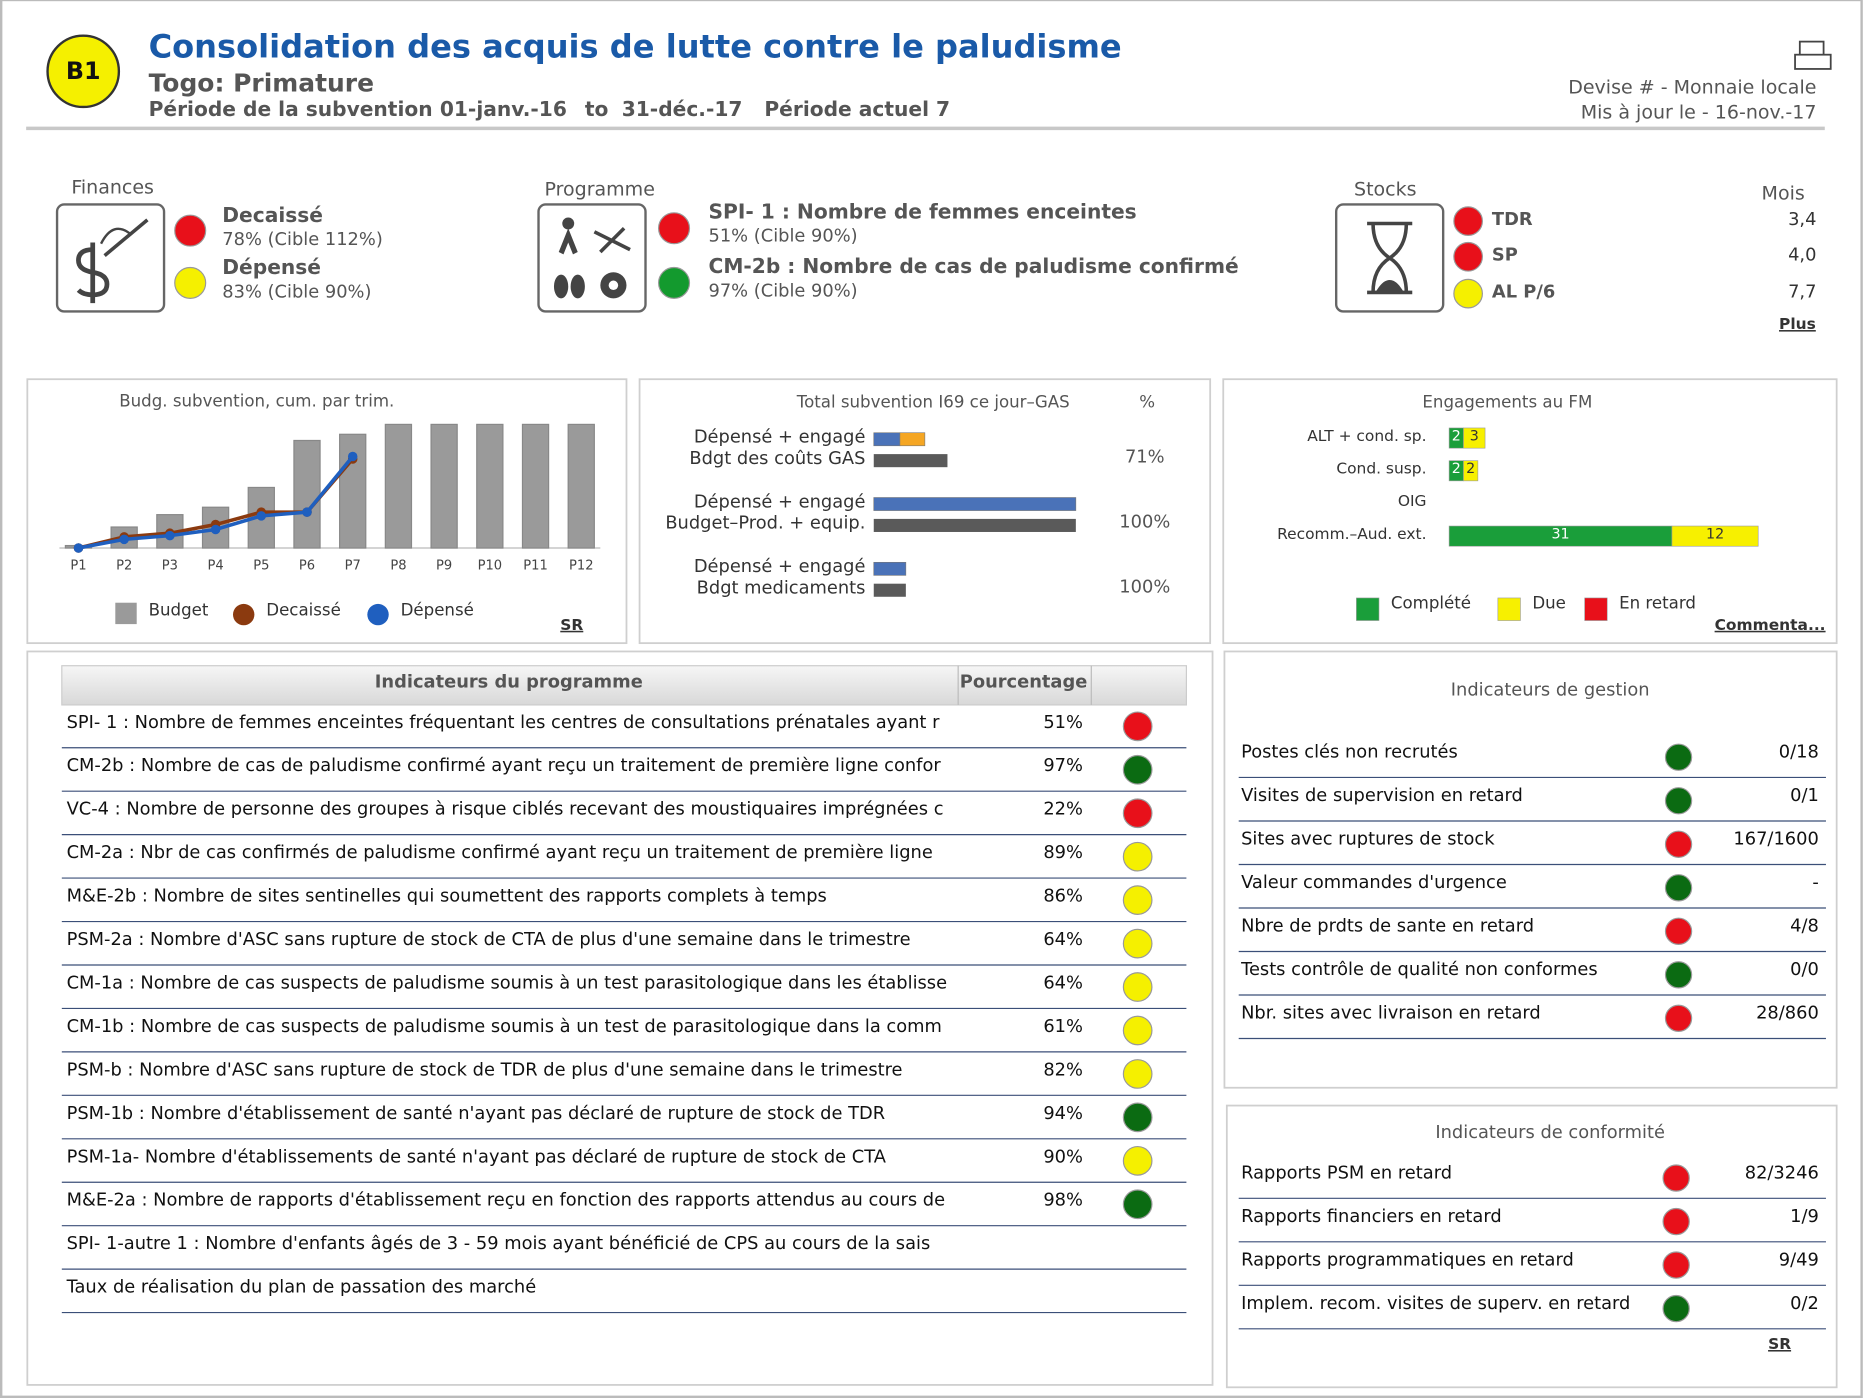 The image size is (1864, 1398). I want to click on legend-swatch, so click(1368, 609).